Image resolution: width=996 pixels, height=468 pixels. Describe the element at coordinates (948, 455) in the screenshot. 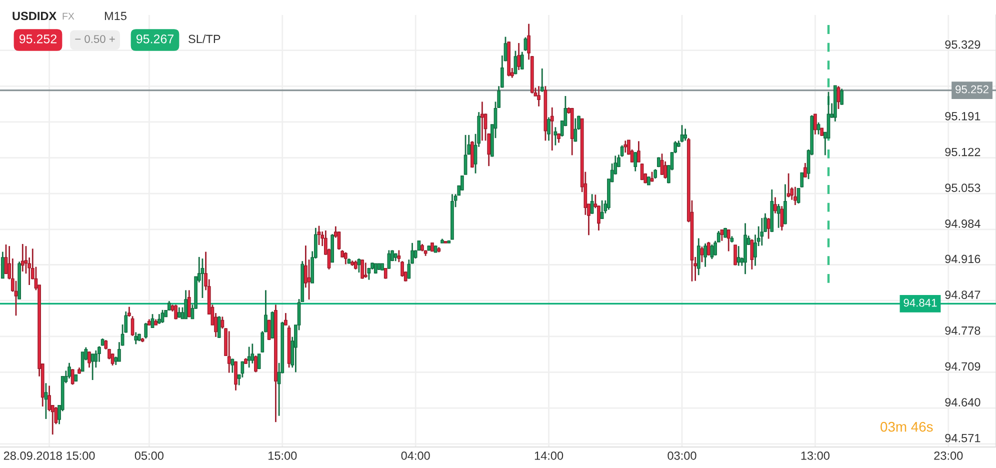

I see `x-tick-label: 23:00` at that location.